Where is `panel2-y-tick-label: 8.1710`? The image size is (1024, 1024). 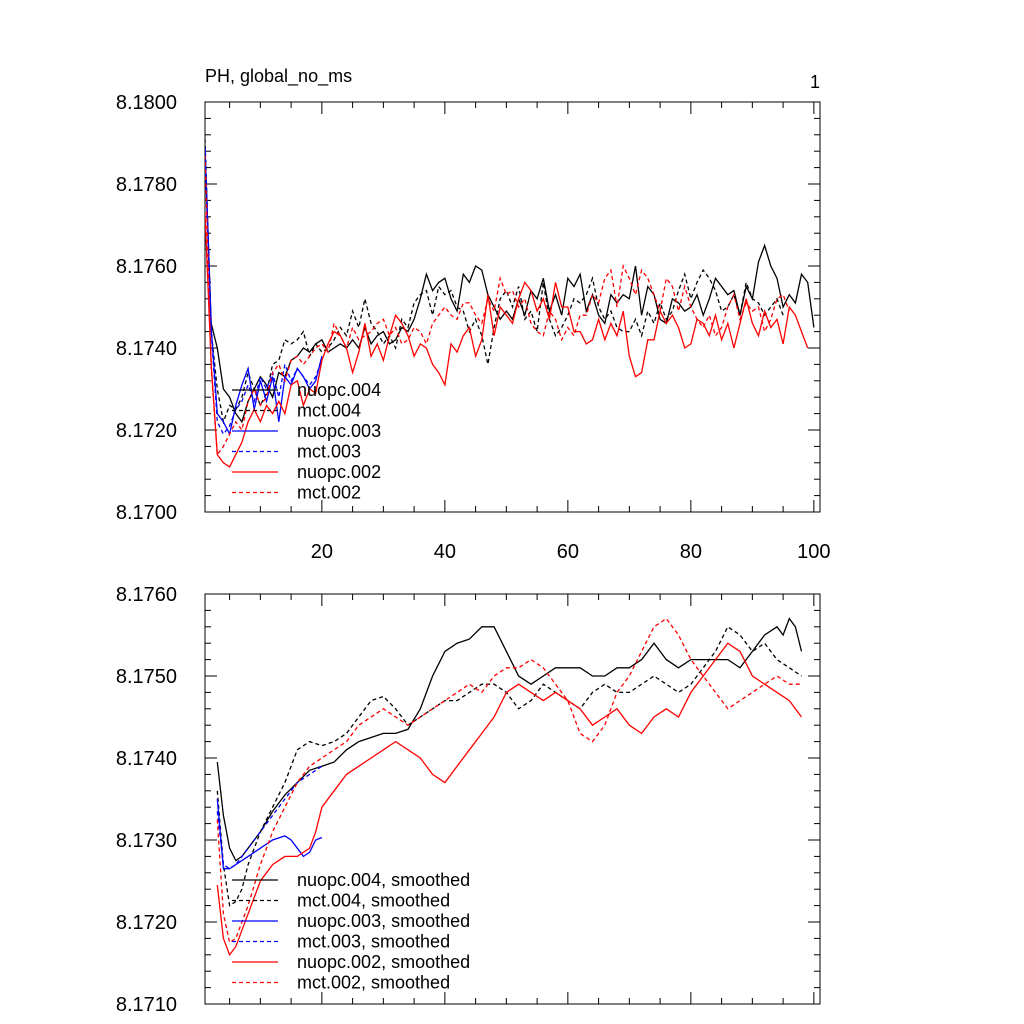 panel2-y-tick-label: 8.1710 is located at coordinates (146, 1005).